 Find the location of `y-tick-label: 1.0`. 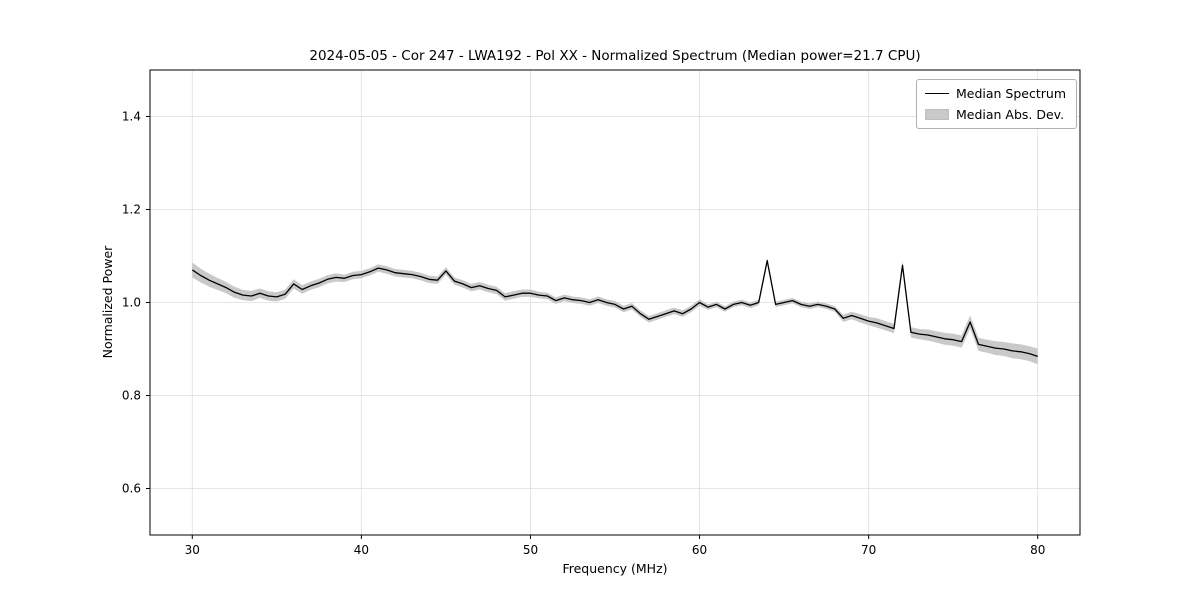

y-tick-label: 1.0 is located at coordinates (131, 303).